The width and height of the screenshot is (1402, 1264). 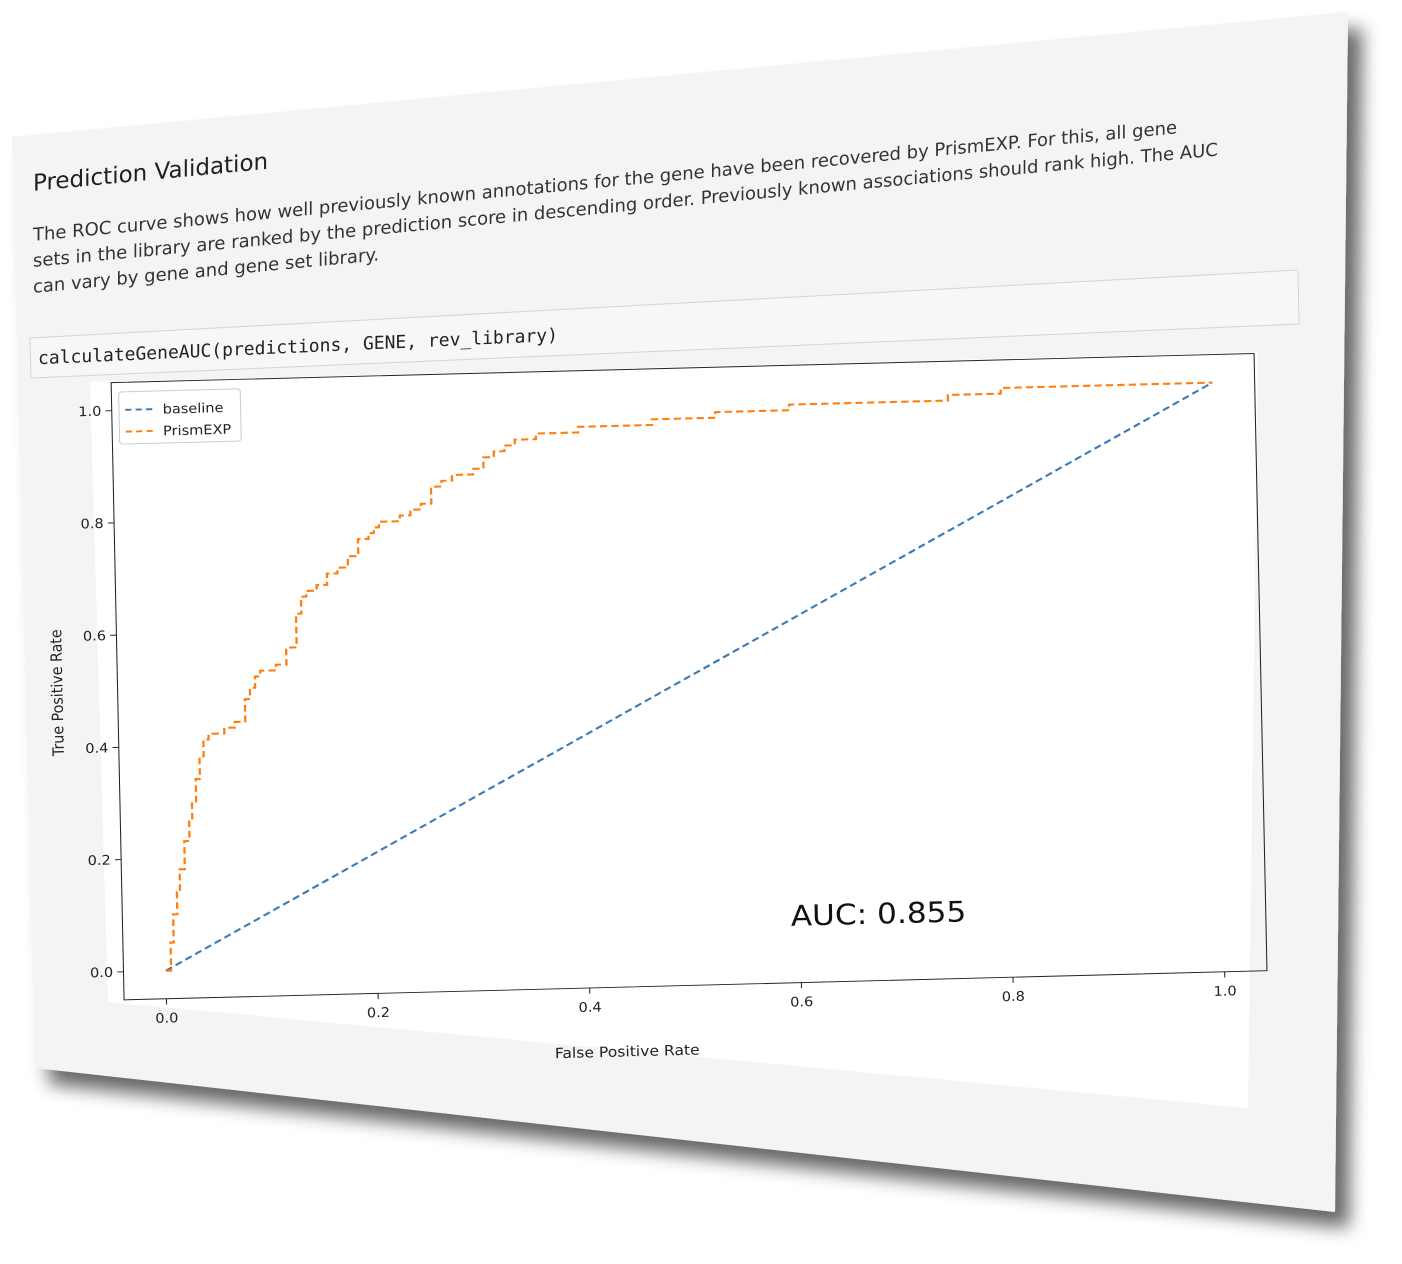 I want to click on legend-prismexp-label: PrismEXP, so click(x=197, y=430).